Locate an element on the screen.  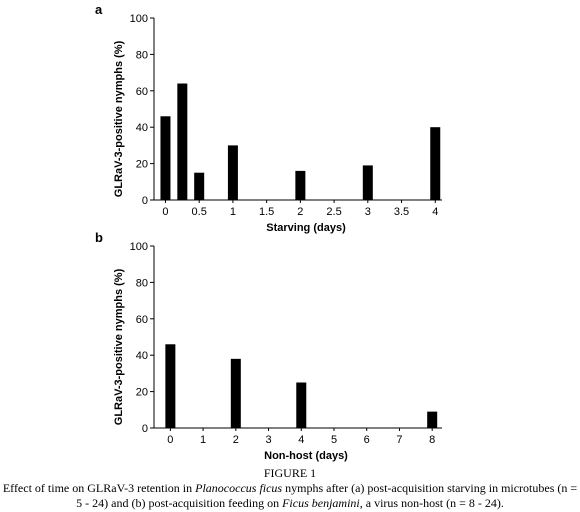
caption-part-0: Effect of time on GLRaV-3 retention in is located at coordinates (99, 488).